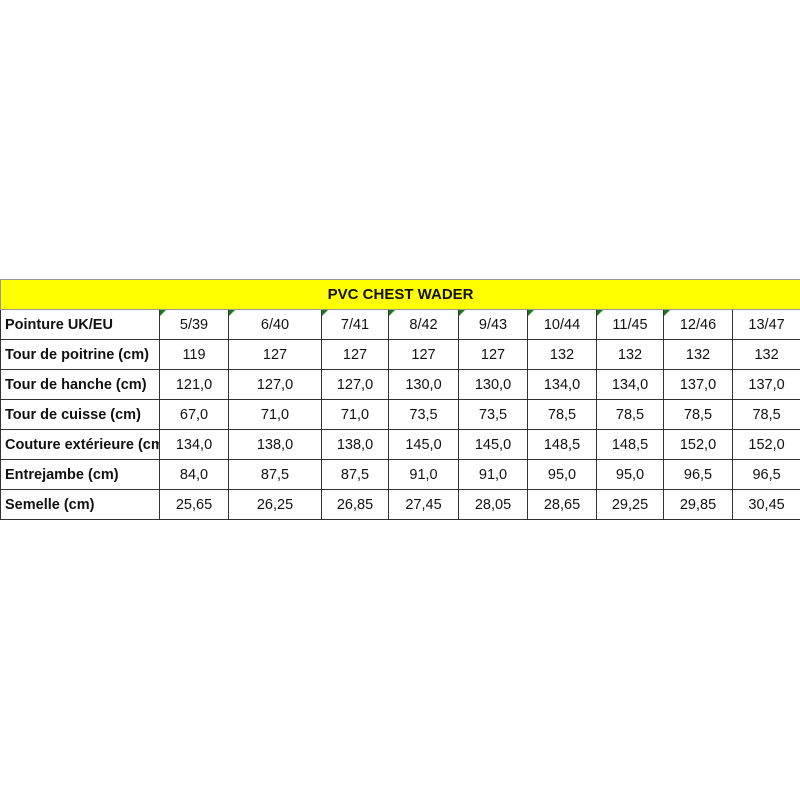 The image size is (800, 800). I want to click on cell-value: 29,85, so click(698, 504).